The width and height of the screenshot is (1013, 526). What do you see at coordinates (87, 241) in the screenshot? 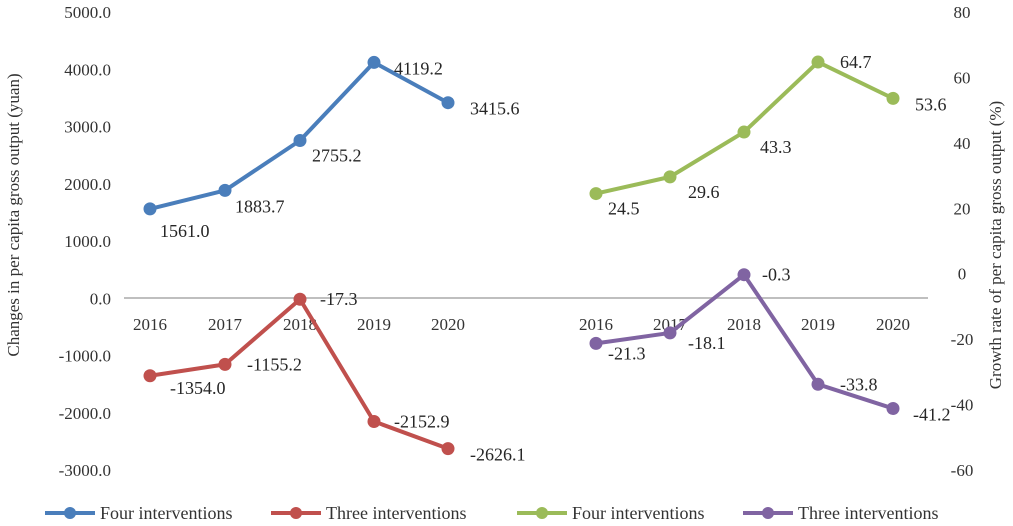
I see `left-axis-tick-label: 1000.0` at bounding box center [87, 241].